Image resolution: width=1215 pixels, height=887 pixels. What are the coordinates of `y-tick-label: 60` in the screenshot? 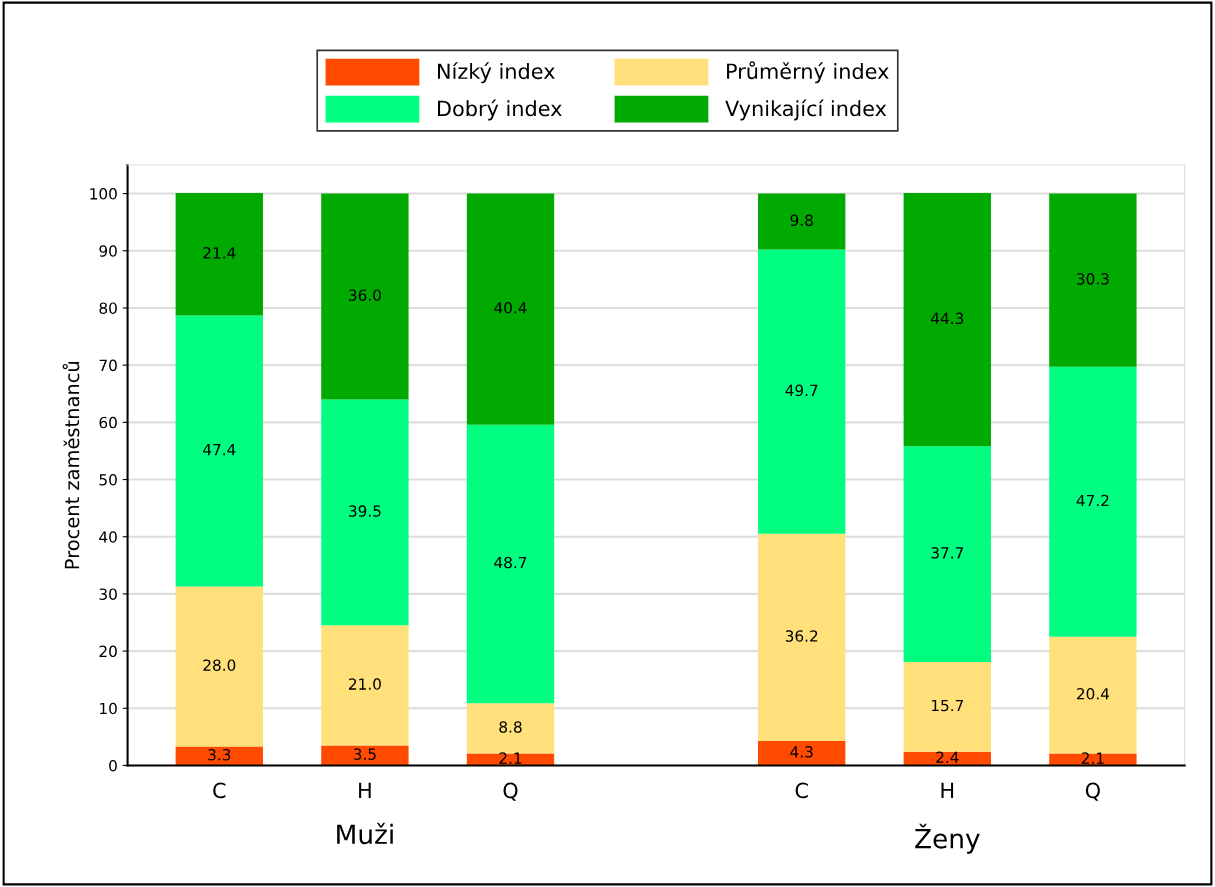 It's located at (108, 422).